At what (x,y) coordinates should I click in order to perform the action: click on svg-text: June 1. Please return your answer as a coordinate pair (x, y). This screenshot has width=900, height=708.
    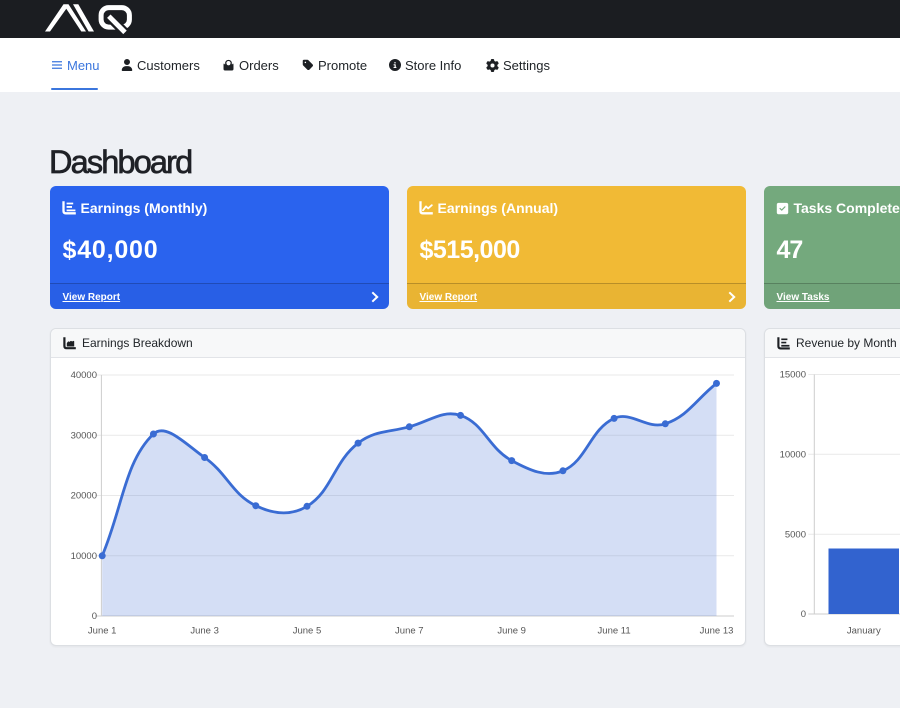
    Looking at the image, I should click on (102, 631).